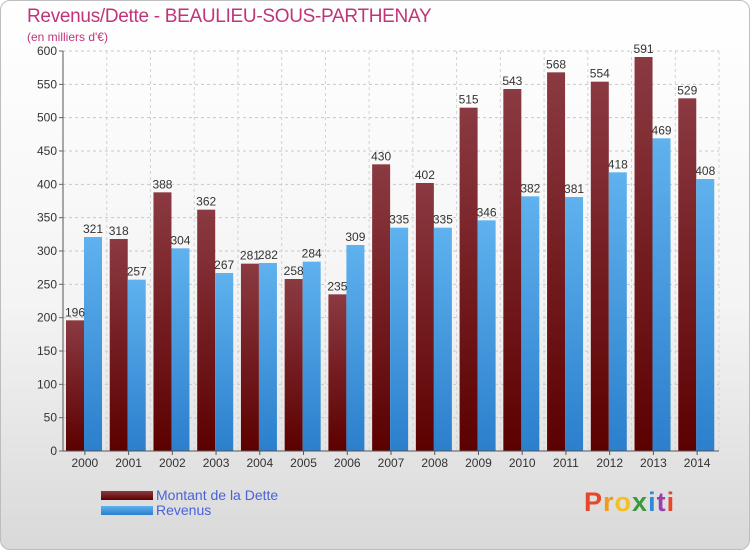 Image resolution: width=750 pixels, height=550 pixels. What do you see at coordinates (47, 184) in the screenshot?
I see `y-tick-label: 400` at bounding box center [47, 184].